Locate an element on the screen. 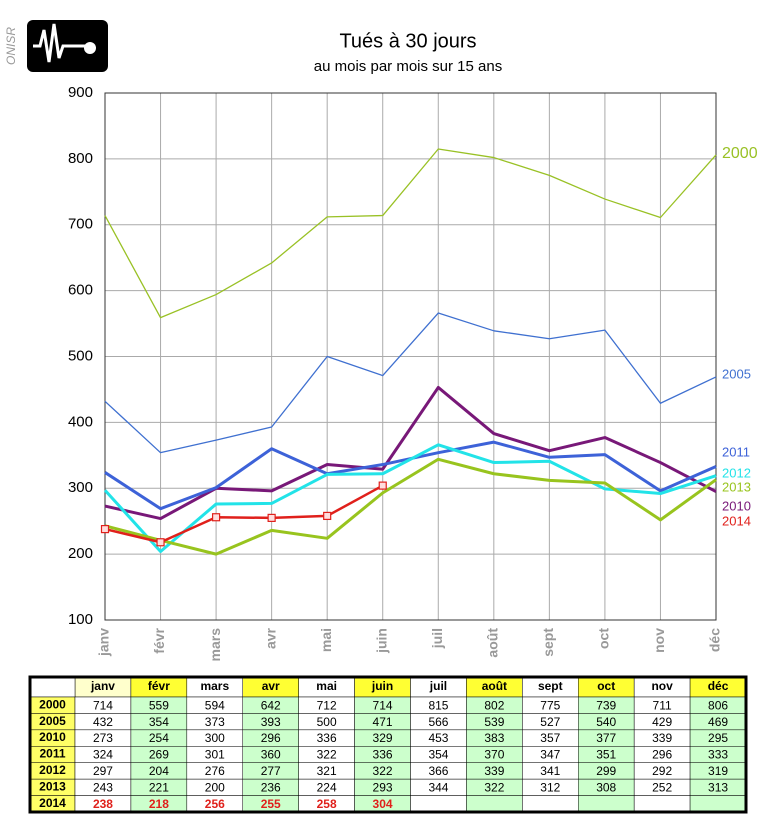 The height and width of the screenshot is (830, 772). table-value: 712 is located at coordinates (327, 705).